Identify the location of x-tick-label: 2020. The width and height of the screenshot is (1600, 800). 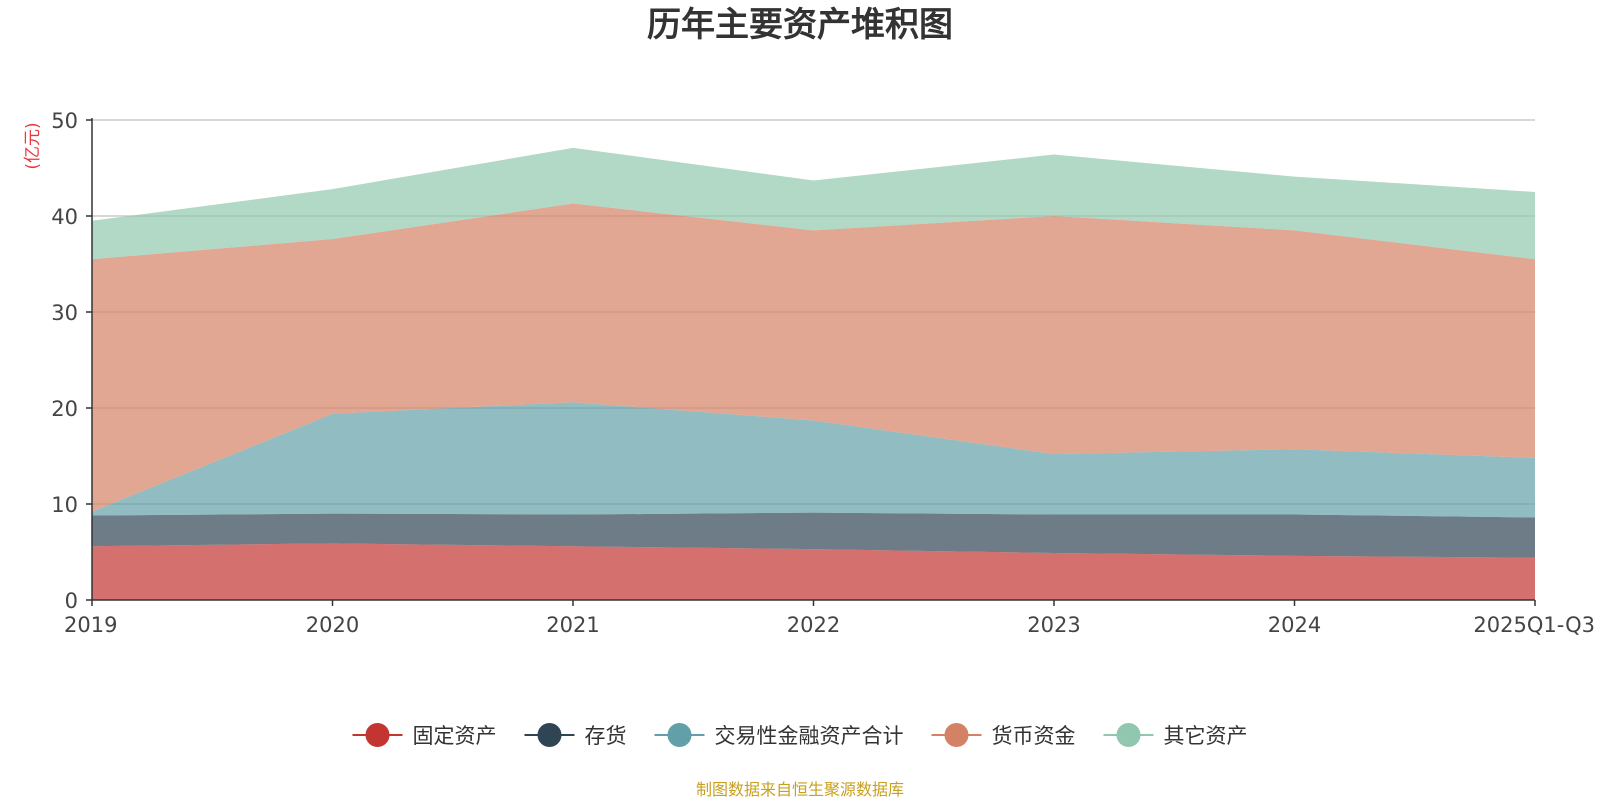
(332, 625).